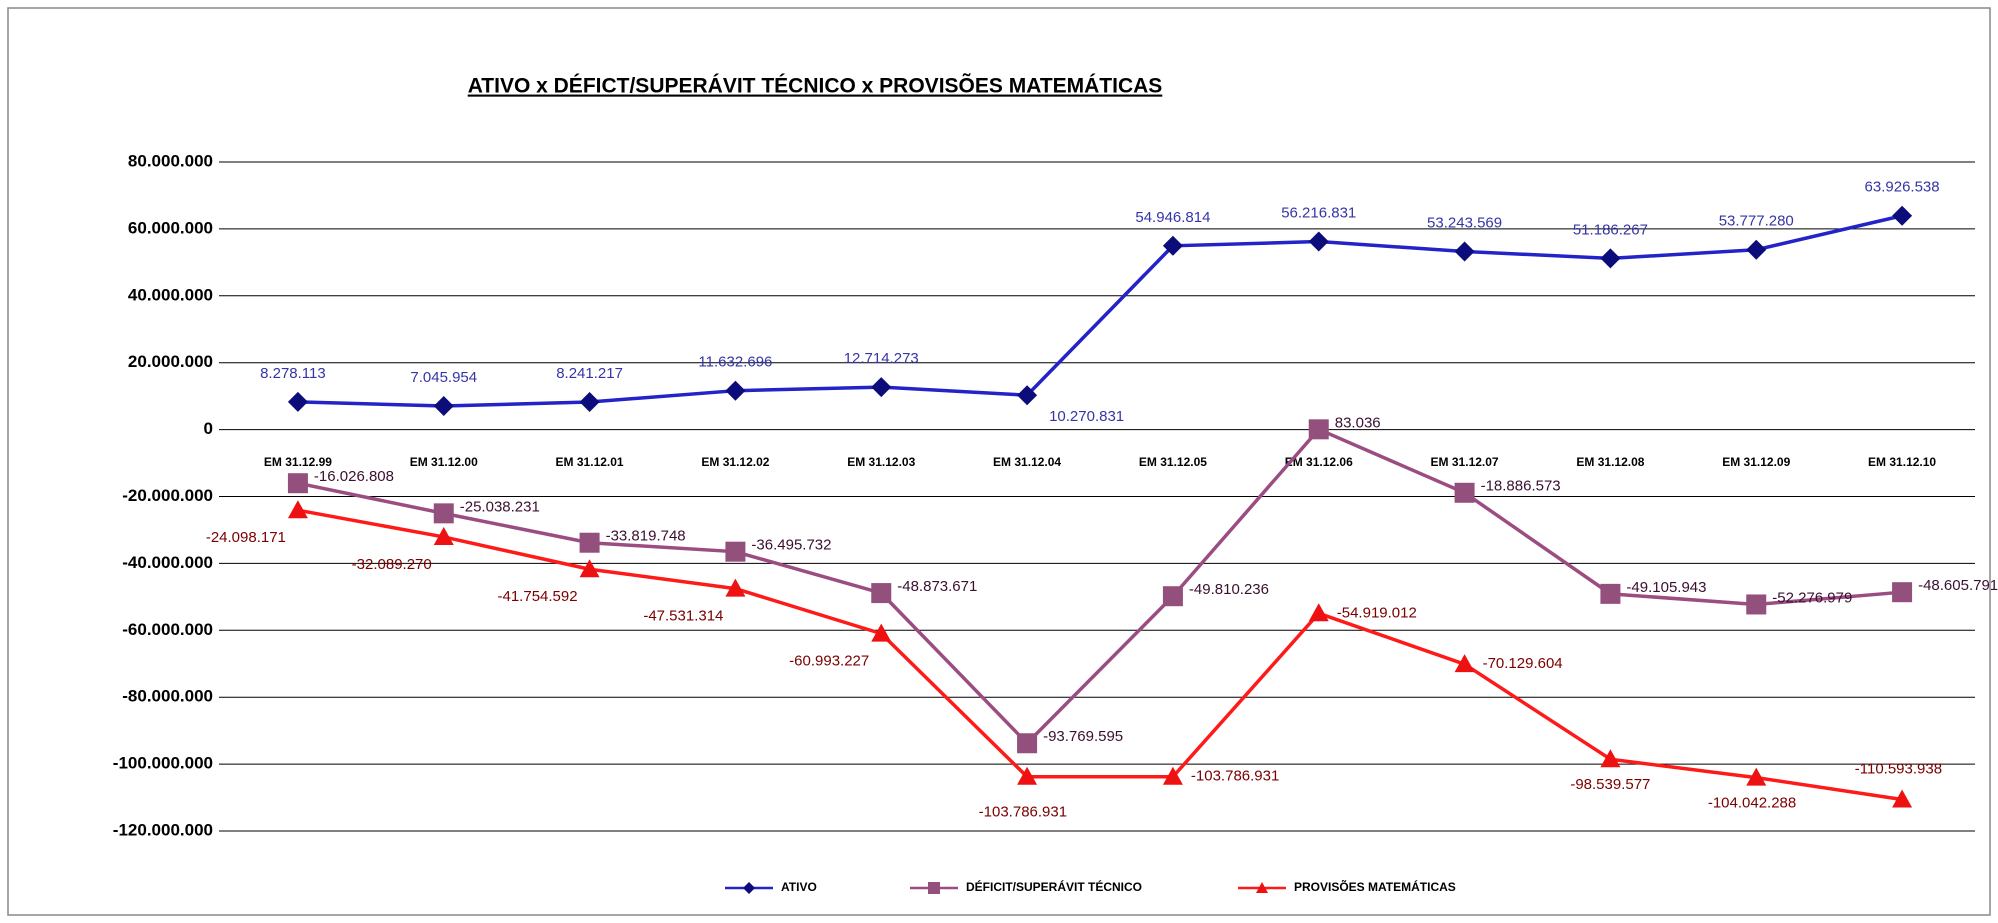 Image resolution: width=1998 pixels, height=923 pixels. I want to click on x-tick-label: EM 31.12.09, so click(1756, 462).